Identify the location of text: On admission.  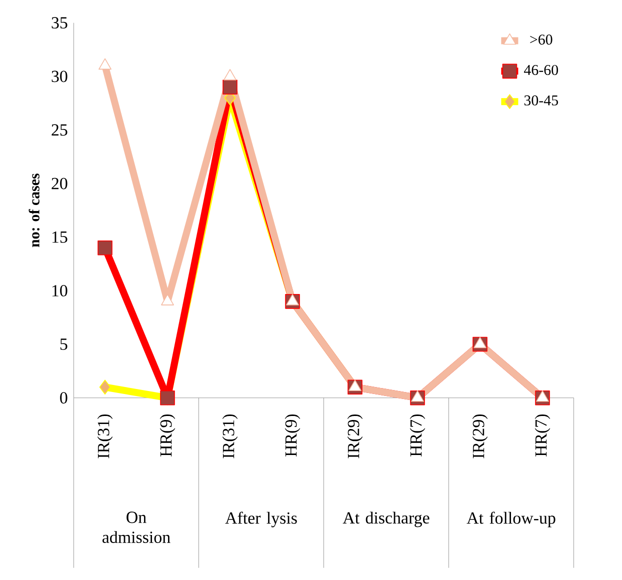
(136, 527).